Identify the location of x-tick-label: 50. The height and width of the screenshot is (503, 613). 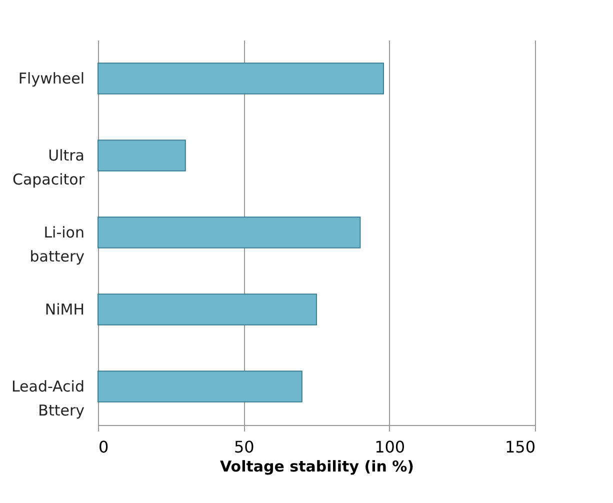
(244, 447).